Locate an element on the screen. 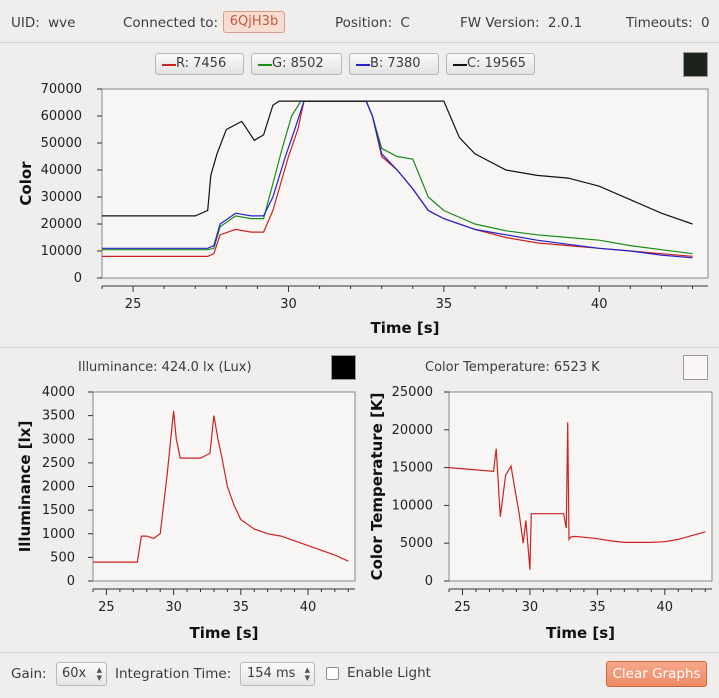  legend-c-label: C: 19565 is located at coordinates (496, 63).